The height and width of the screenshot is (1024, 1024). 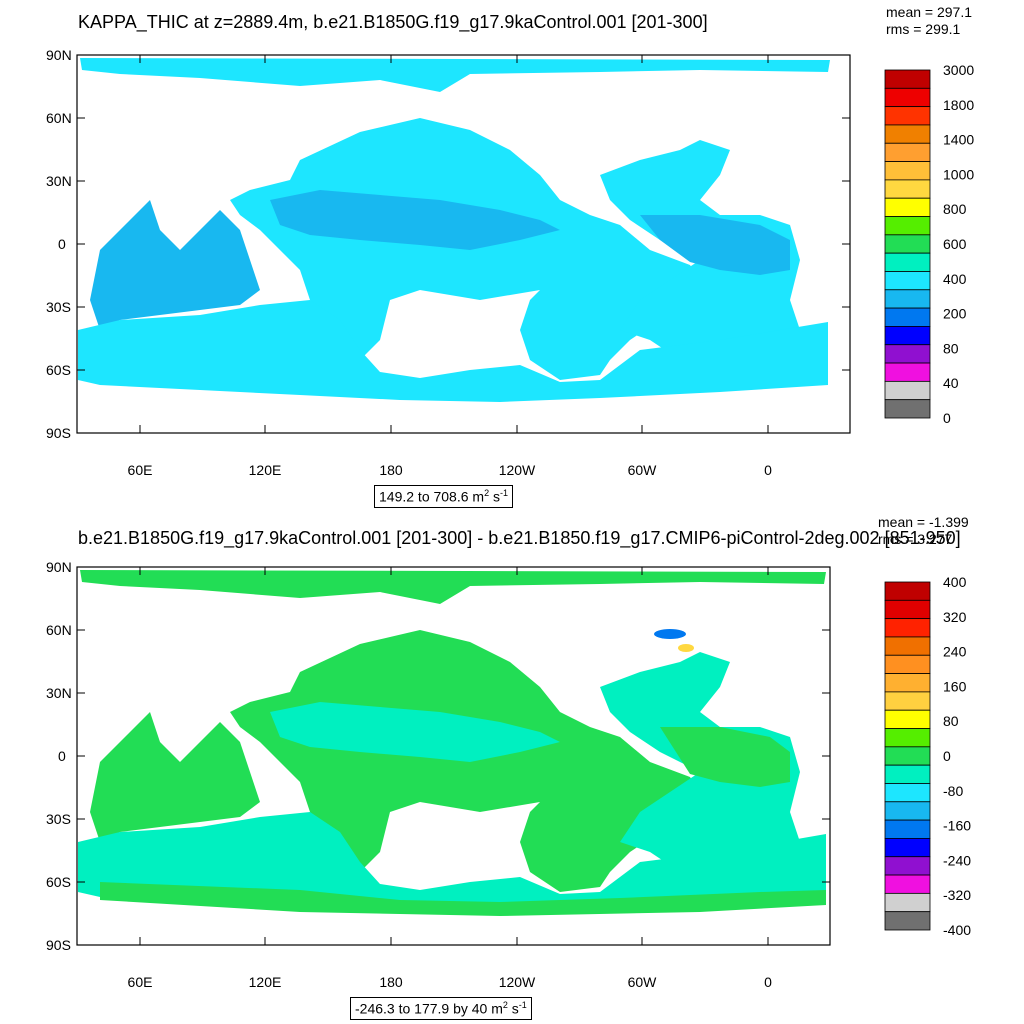 I want to click on panel-2-rms: rms = 3.277, so click(x=915, y=539).